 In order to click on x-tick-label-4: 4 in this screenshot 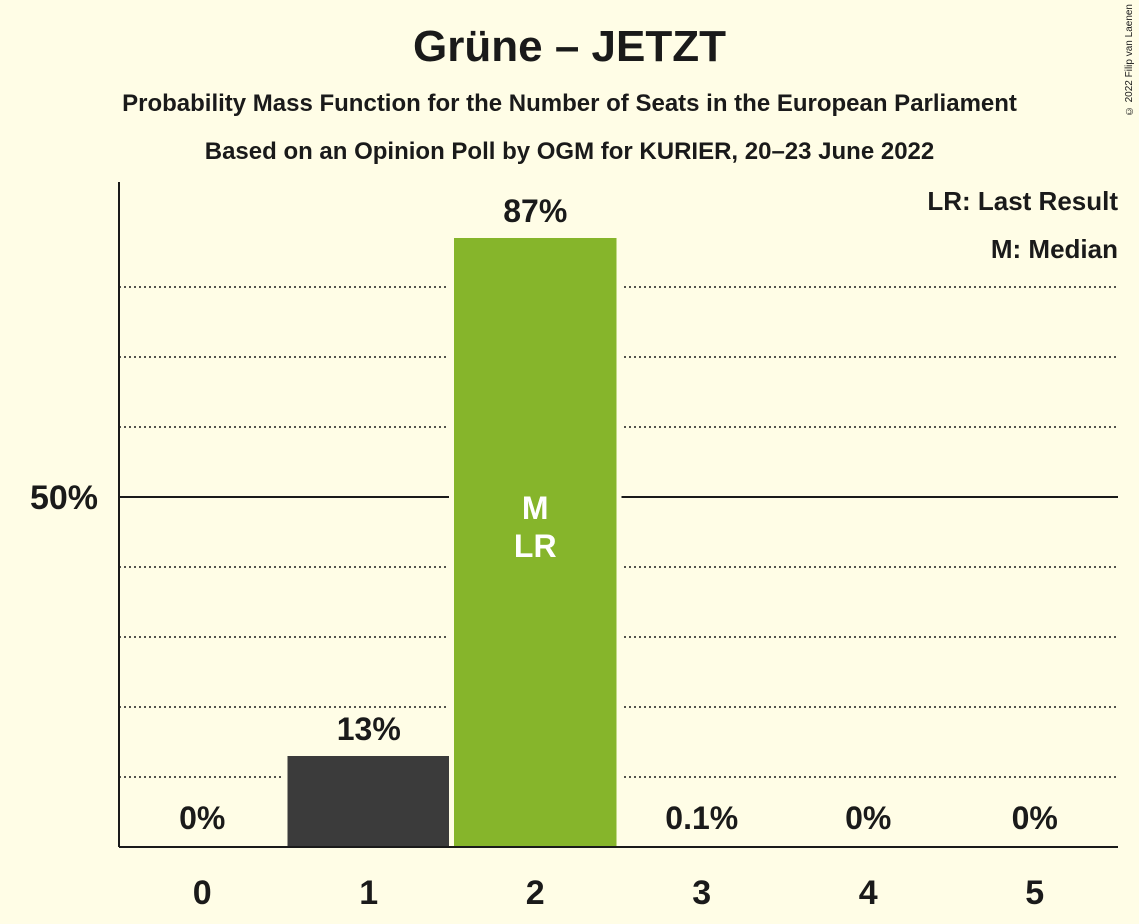, I will do `click(868, 893)`.